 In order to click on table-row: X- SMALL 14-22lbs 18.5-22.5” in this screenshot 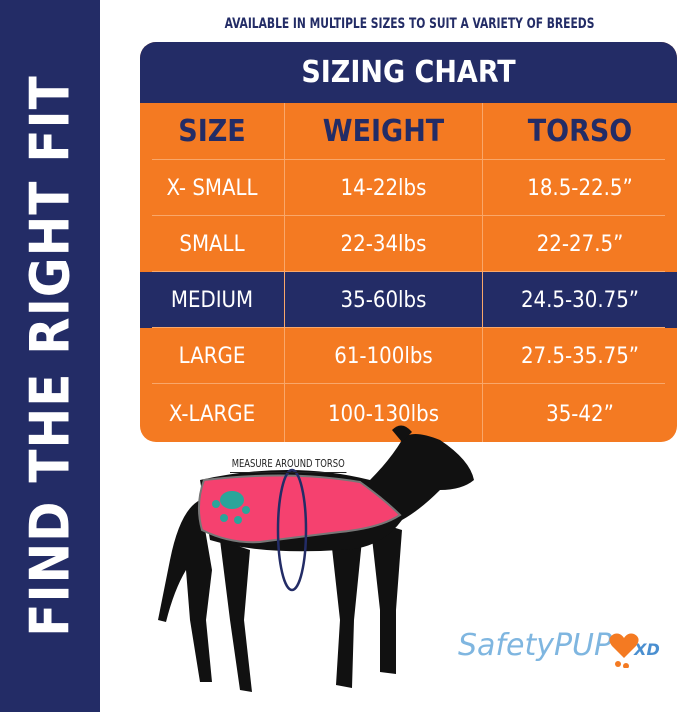, I will do `click(408, 188)`.